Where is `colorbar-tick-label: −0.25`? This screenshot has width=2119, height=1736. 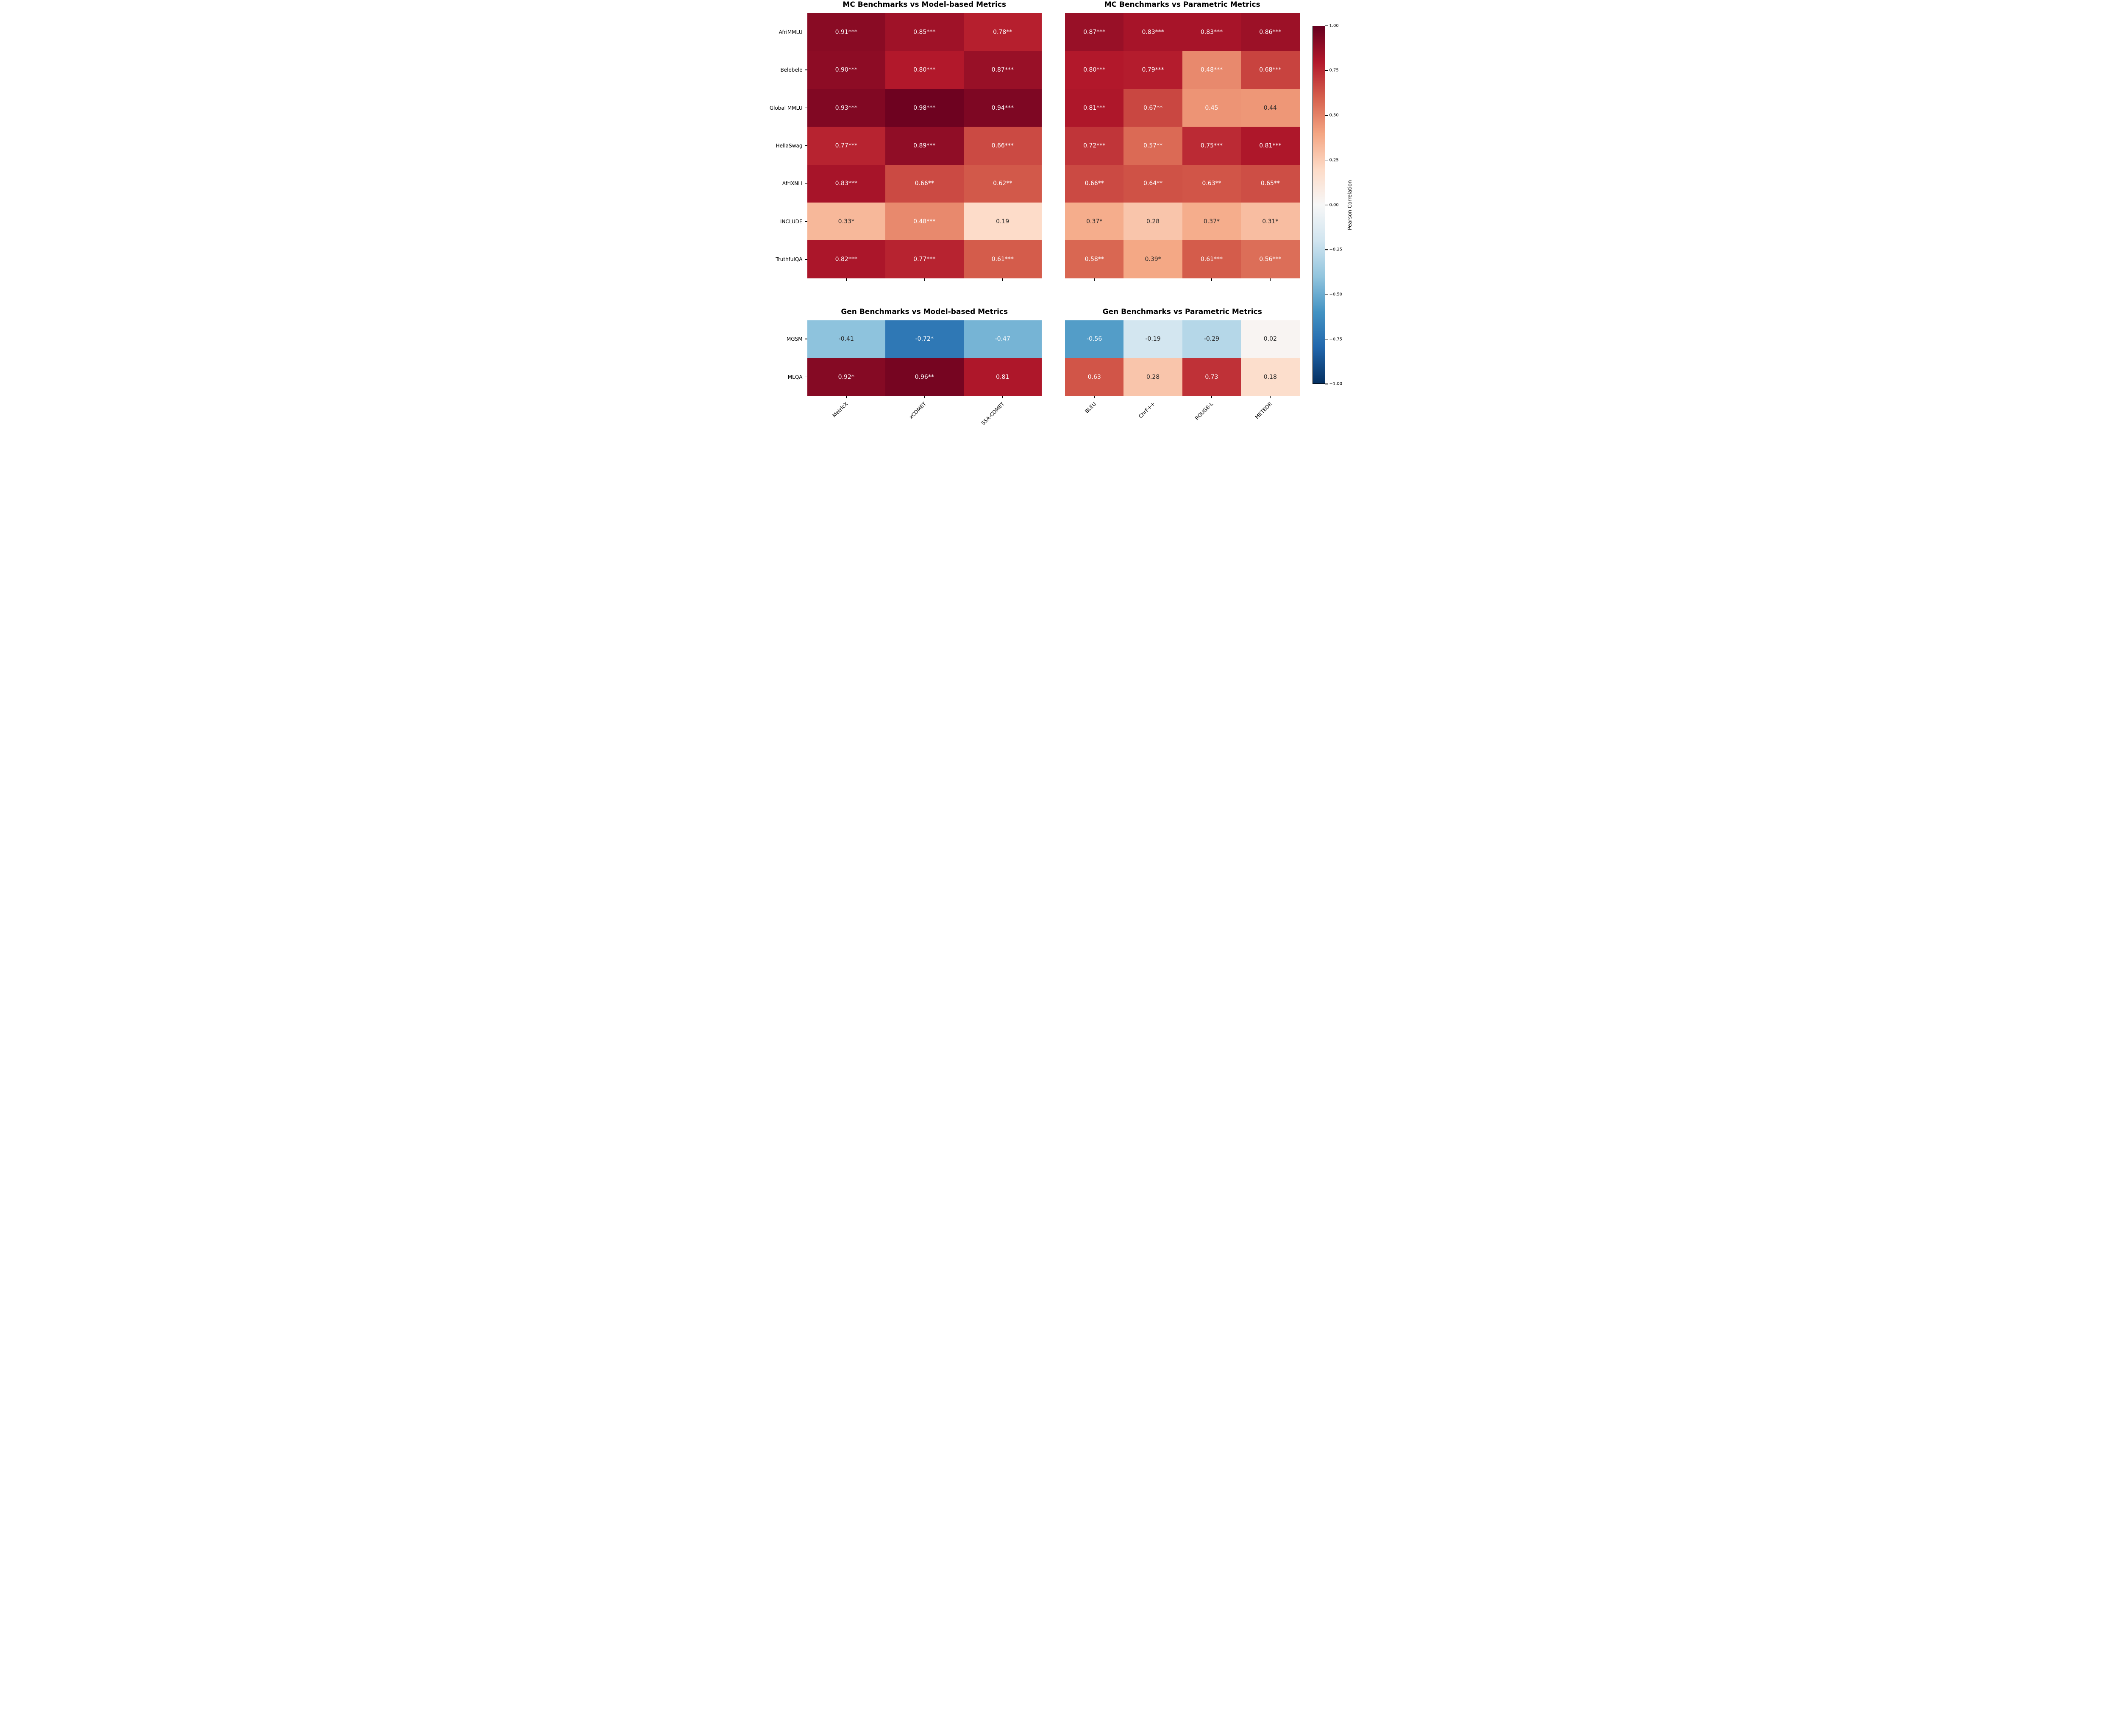 colorbar-tick-label: −0.25 is located at coordinates (1336, 249).